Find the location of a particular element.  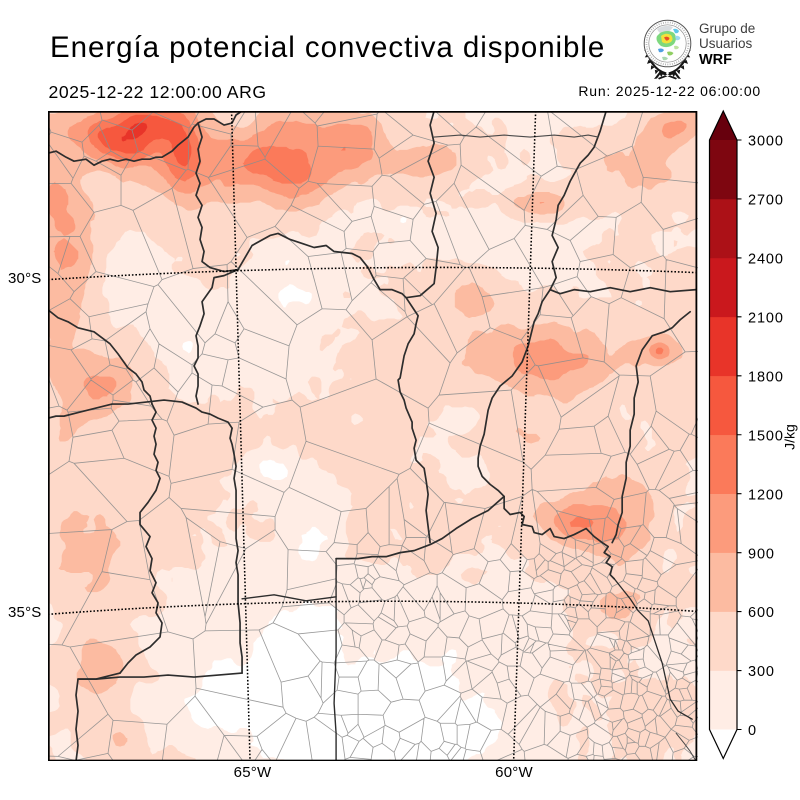

svg-text: 1200 is located at coordinates (766, 495).